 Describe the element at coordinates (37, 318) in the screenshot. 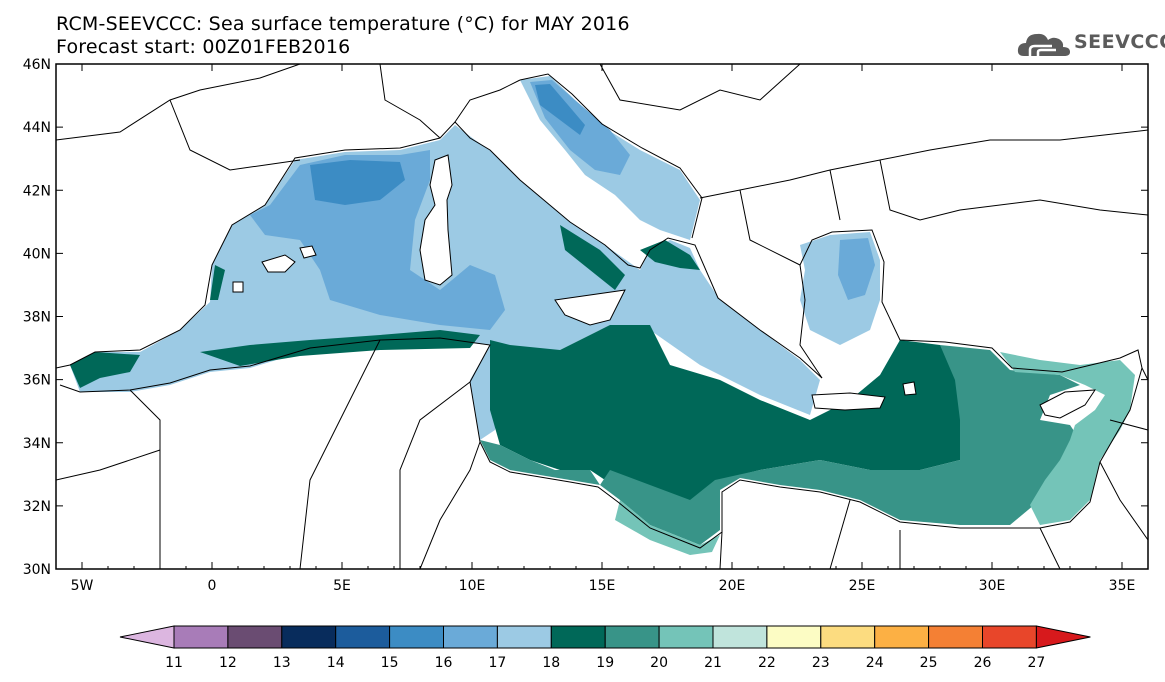

I see `lat-label: 38N` at that location.